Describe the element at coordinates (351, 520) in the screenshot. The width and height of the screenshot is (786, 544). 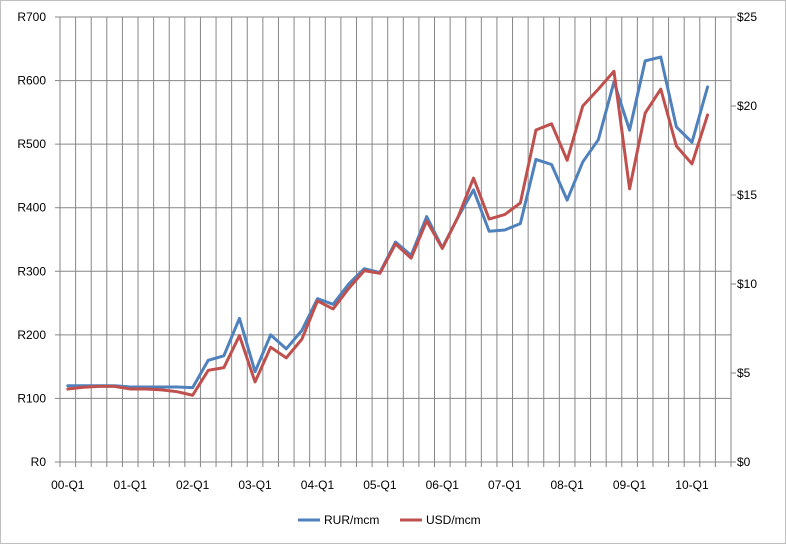
I see `legend-label: RUR/mcm` at that location.